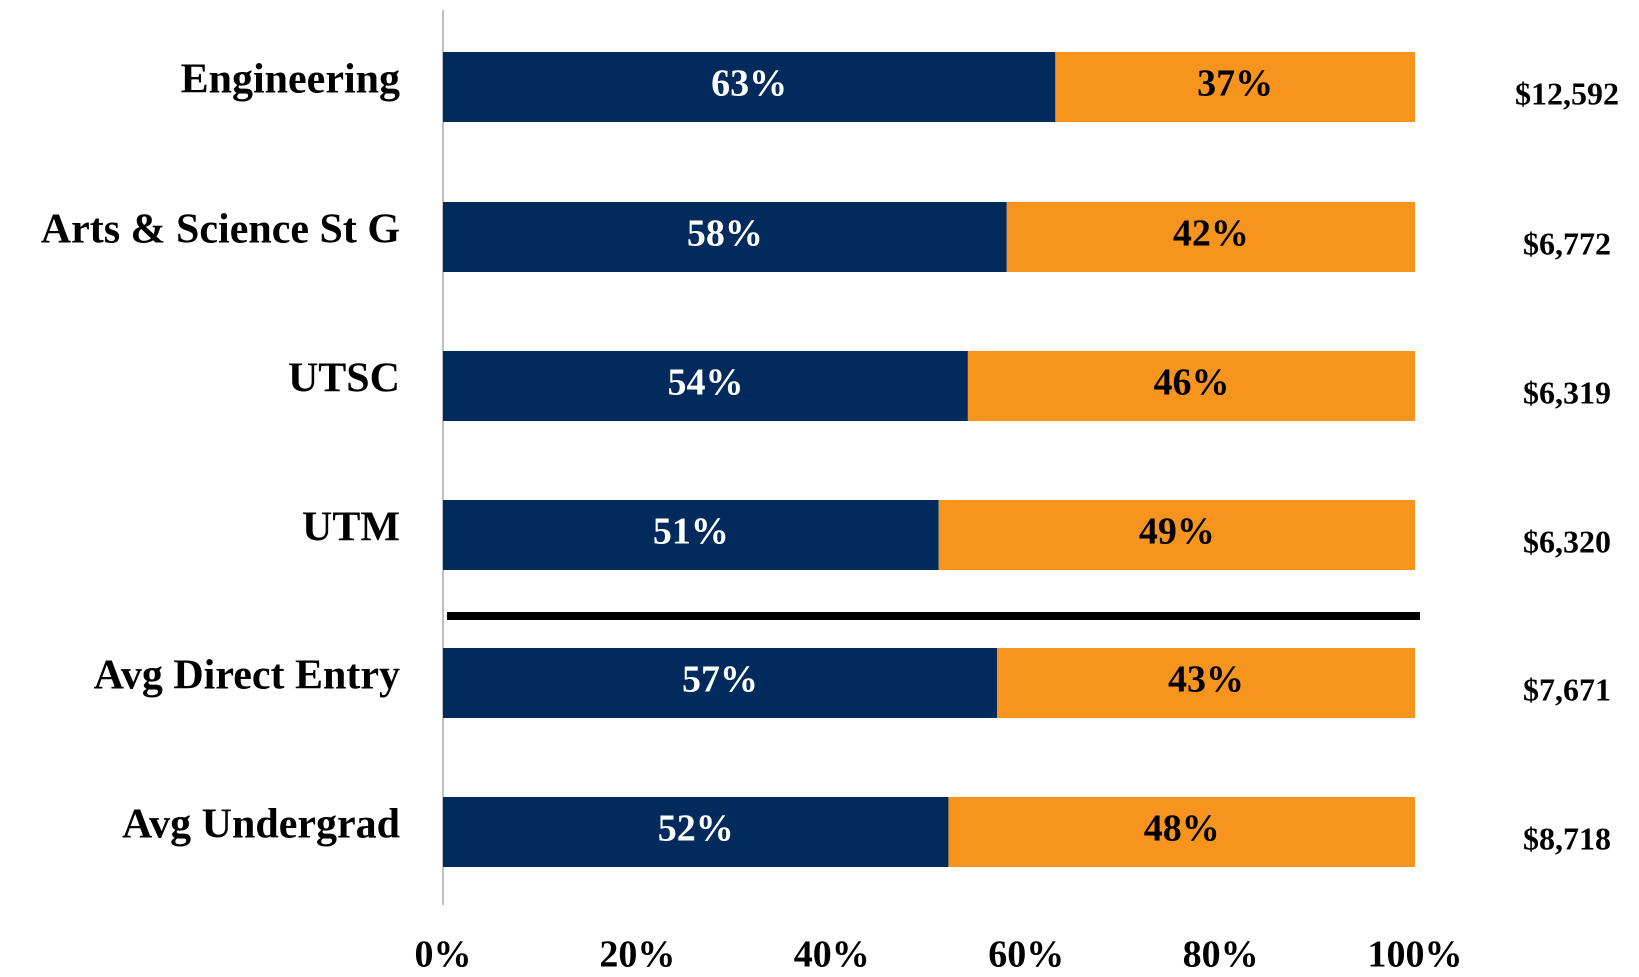 The image size is (1639, 977). Describe the element at coordinates (749, 84) in the screenshot. I see `value-label: 63%` at that location.